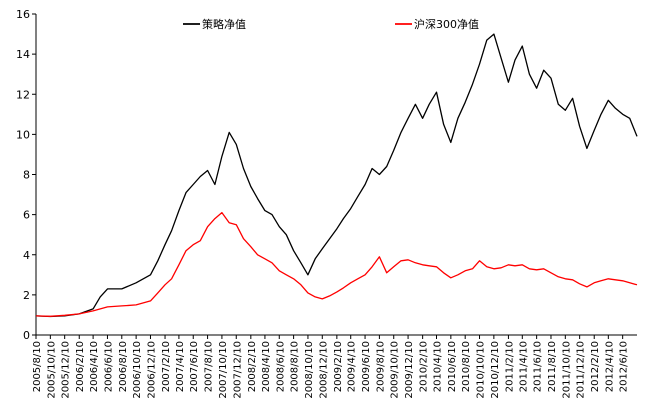 Image resolution: width=645 pixels, height=408 pixels. Describe the element at coordinates (295, 366) in the screenshot. I see `x-tick-label: 2008/8/10` at that location.